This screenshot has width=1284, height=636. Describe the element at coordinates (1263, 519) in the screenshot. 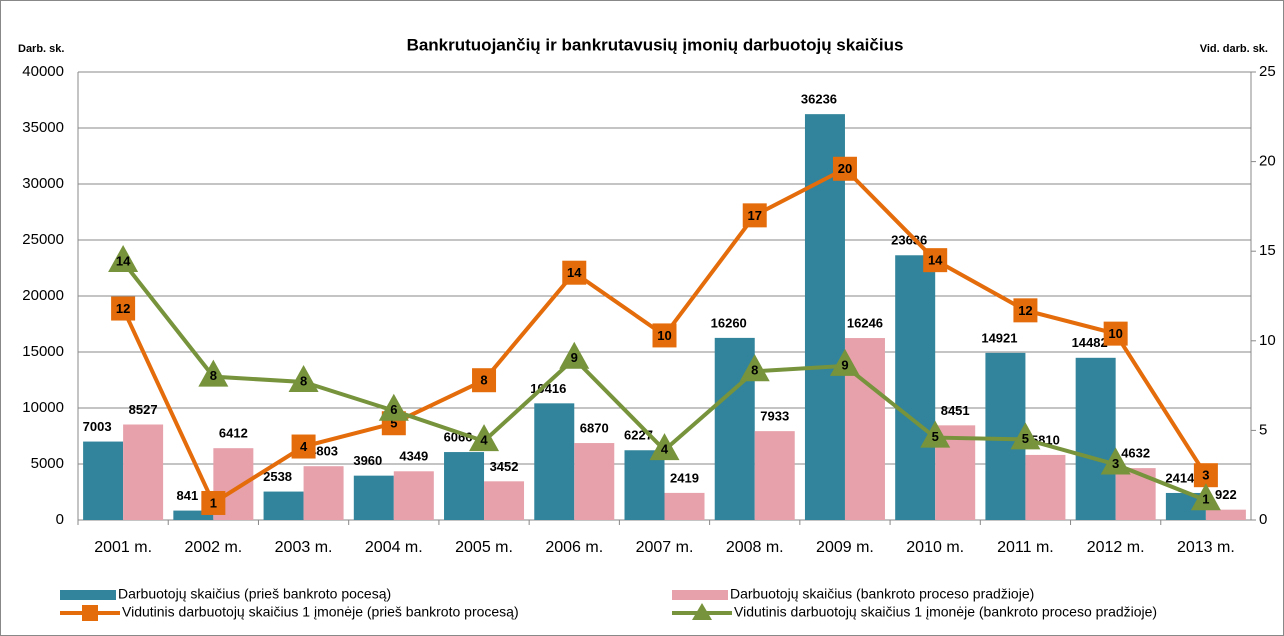

I see `y2-tick-label: 0` at that location.